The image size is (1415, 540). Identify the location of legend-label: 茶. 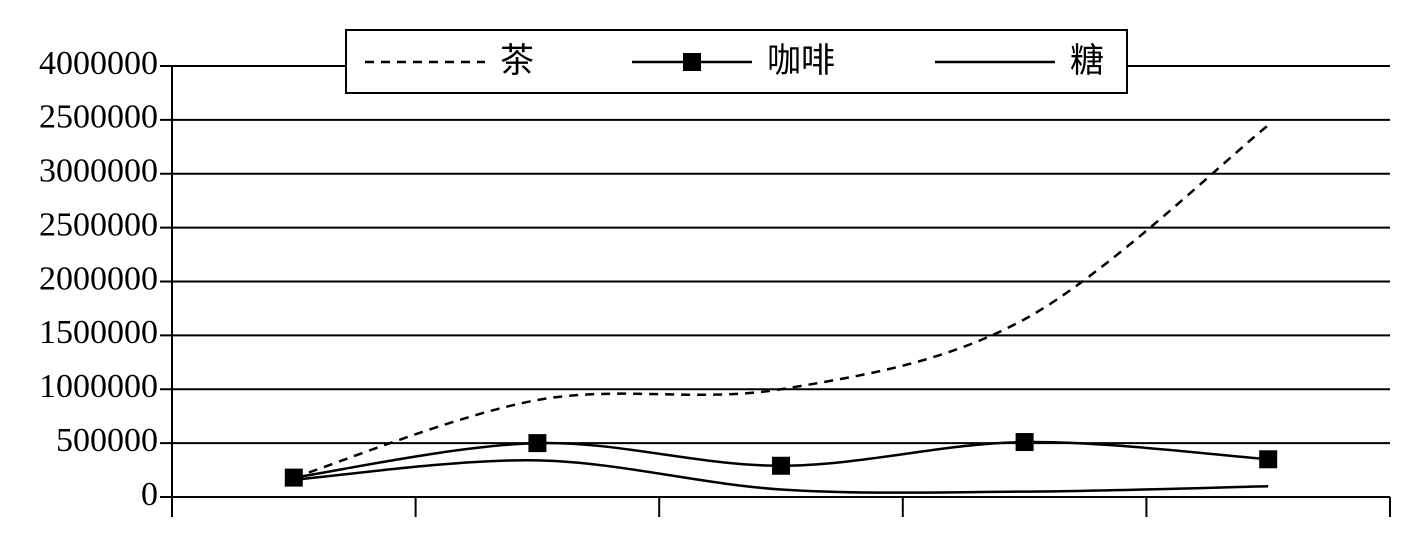
(517, 61).